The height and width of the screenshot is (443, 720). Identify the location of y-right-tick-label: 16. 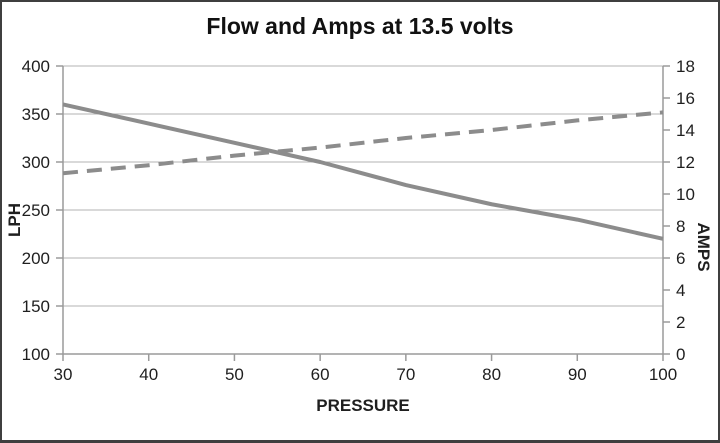
(685, 98).